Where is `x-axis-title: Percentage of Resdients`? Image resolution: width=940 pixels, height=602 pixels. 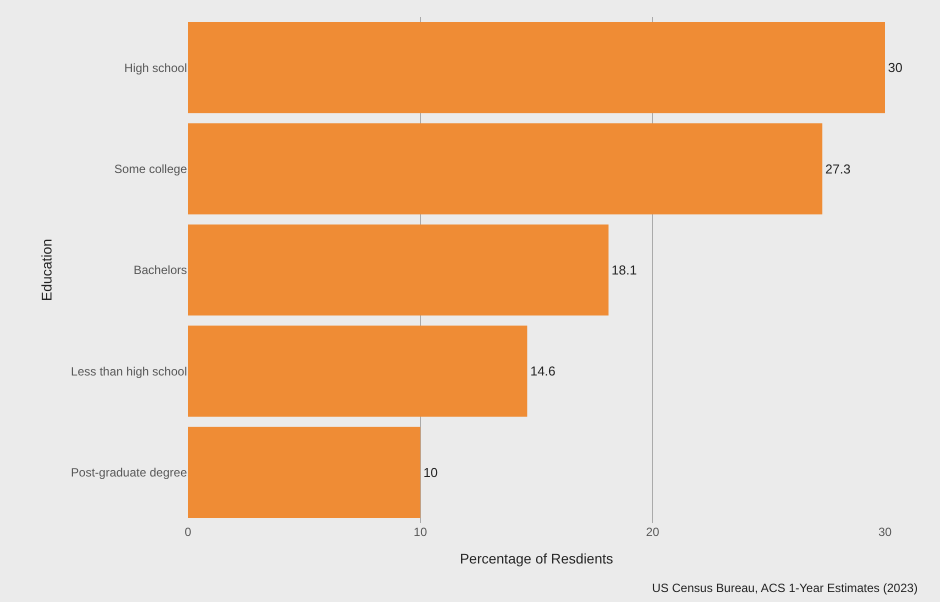 x-axis-title: Percentage of Resdients is located at coordinates (537, 558).